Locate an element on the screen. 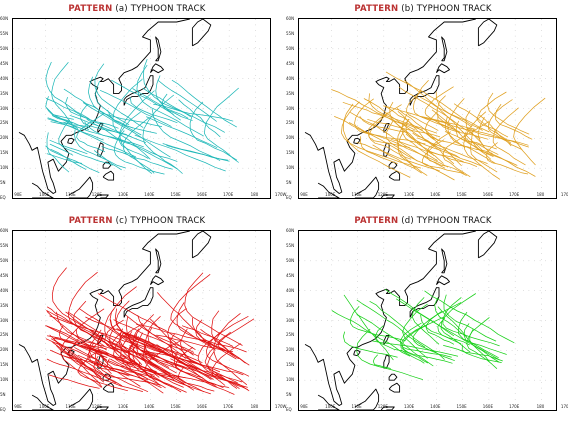 The width and height of the screenshot is (568, 426). typhoon-tracks is located at coordinates (423, 334).